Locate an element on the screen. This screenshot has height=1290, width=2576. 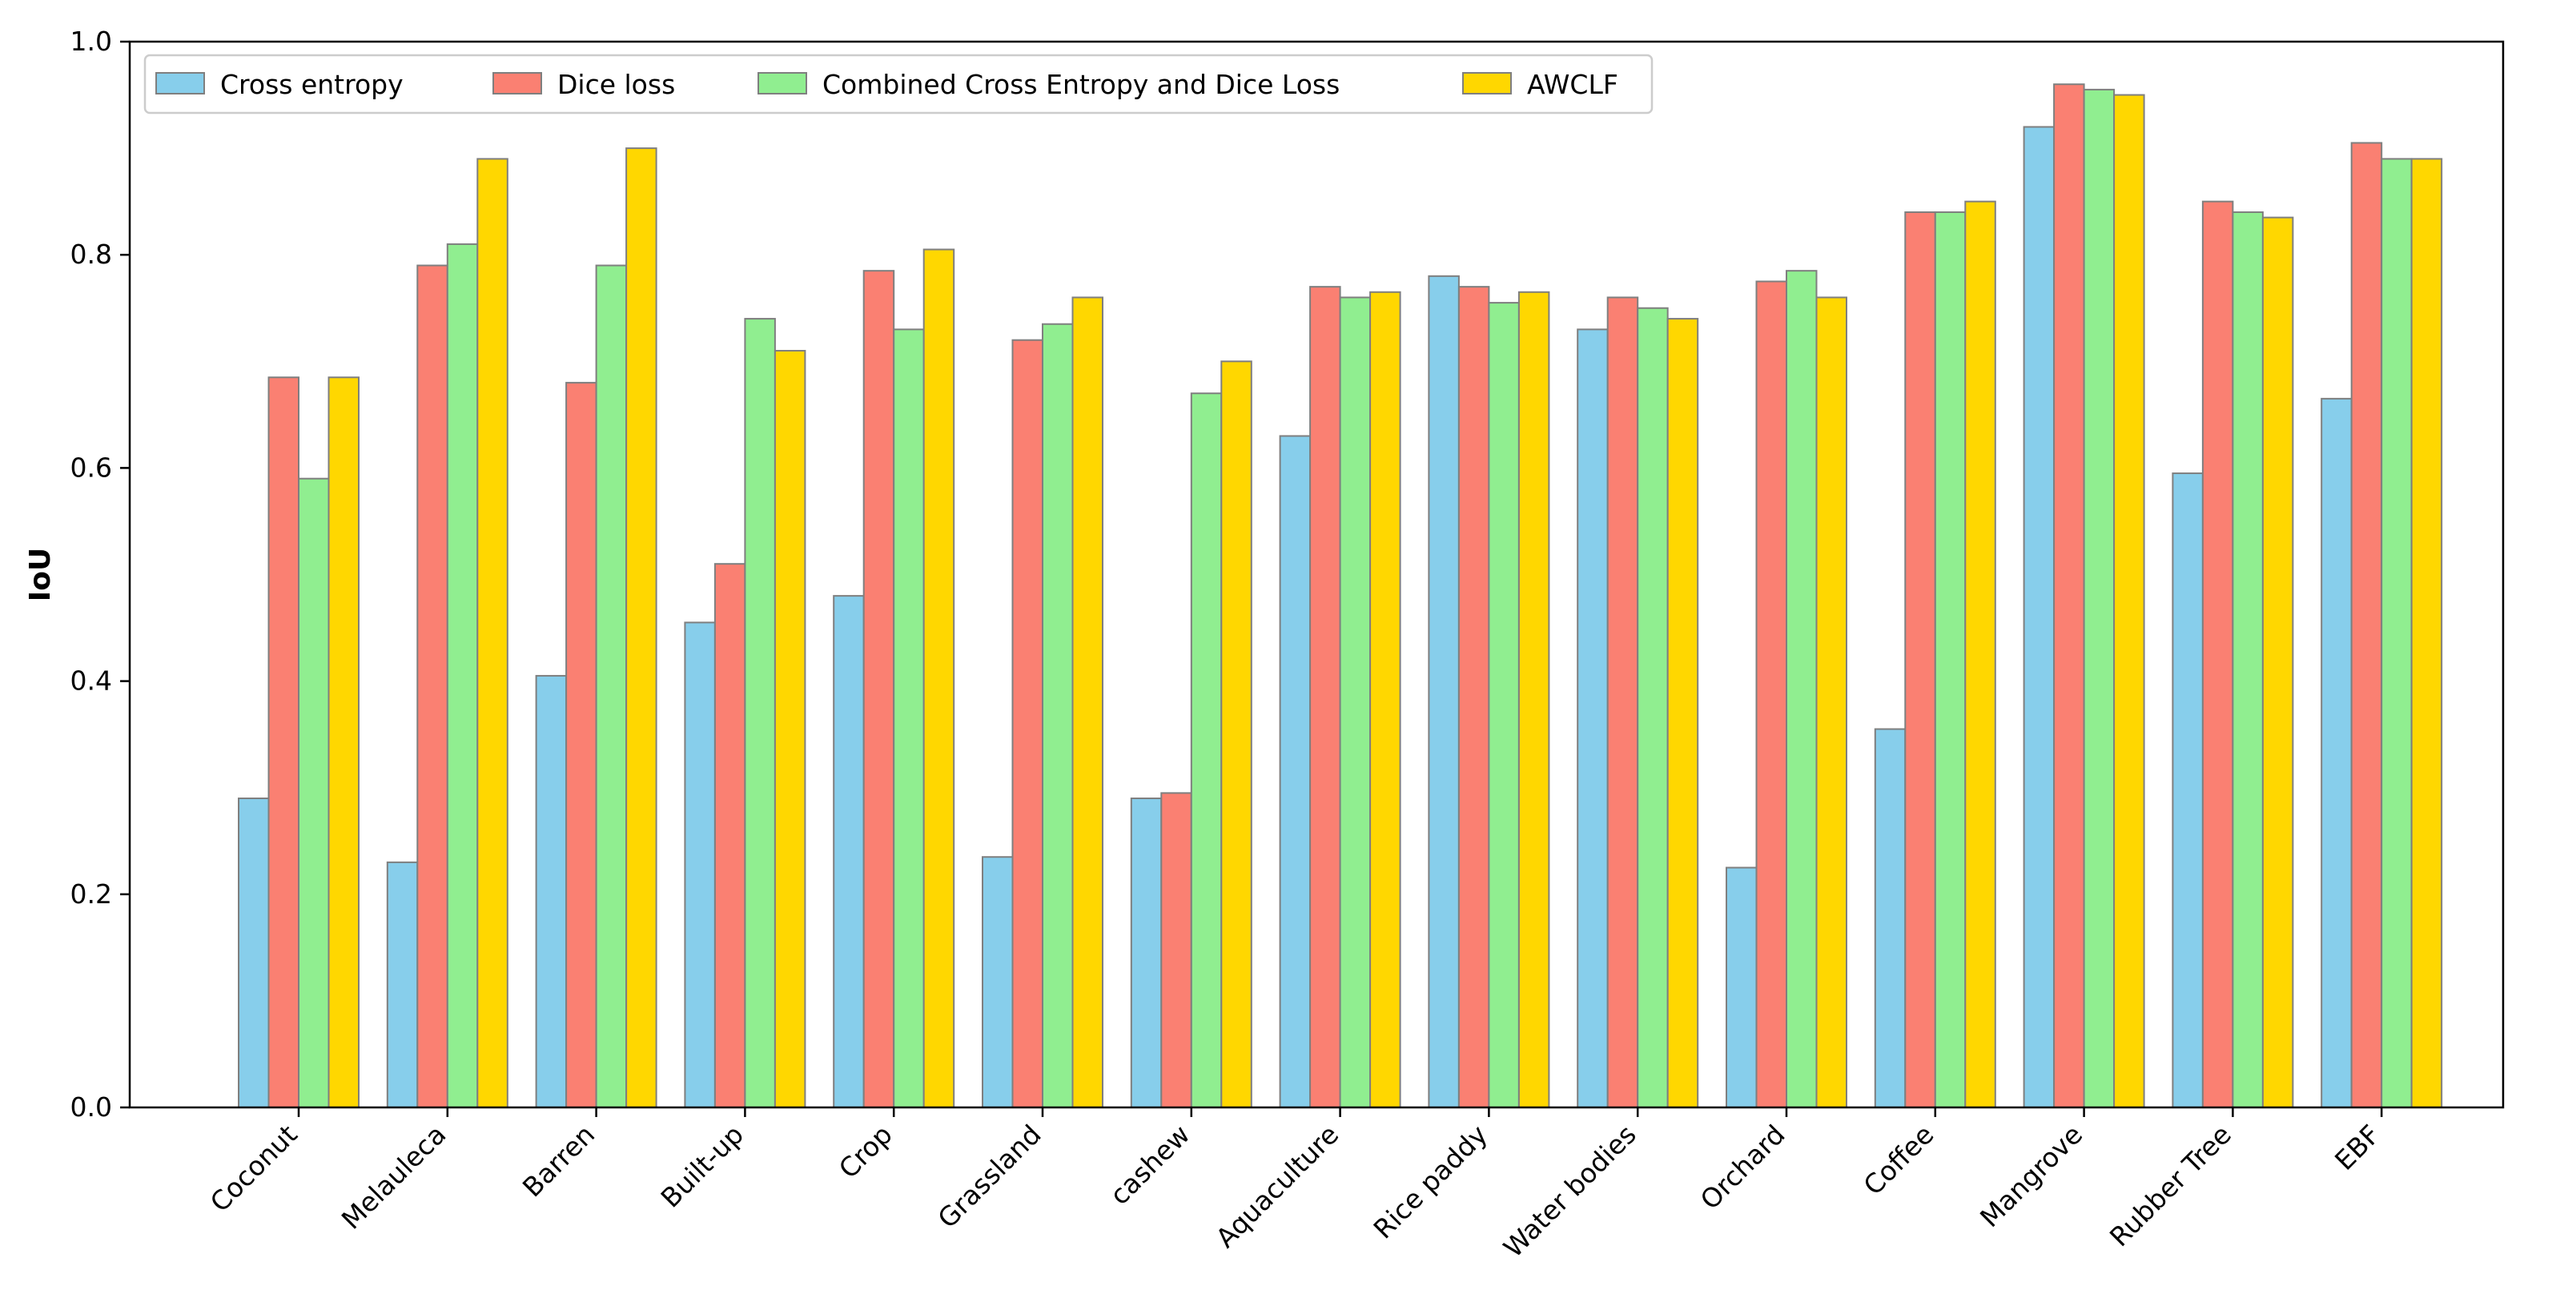
y-tick-label: 0.8 is located at coordinates (91, 255).